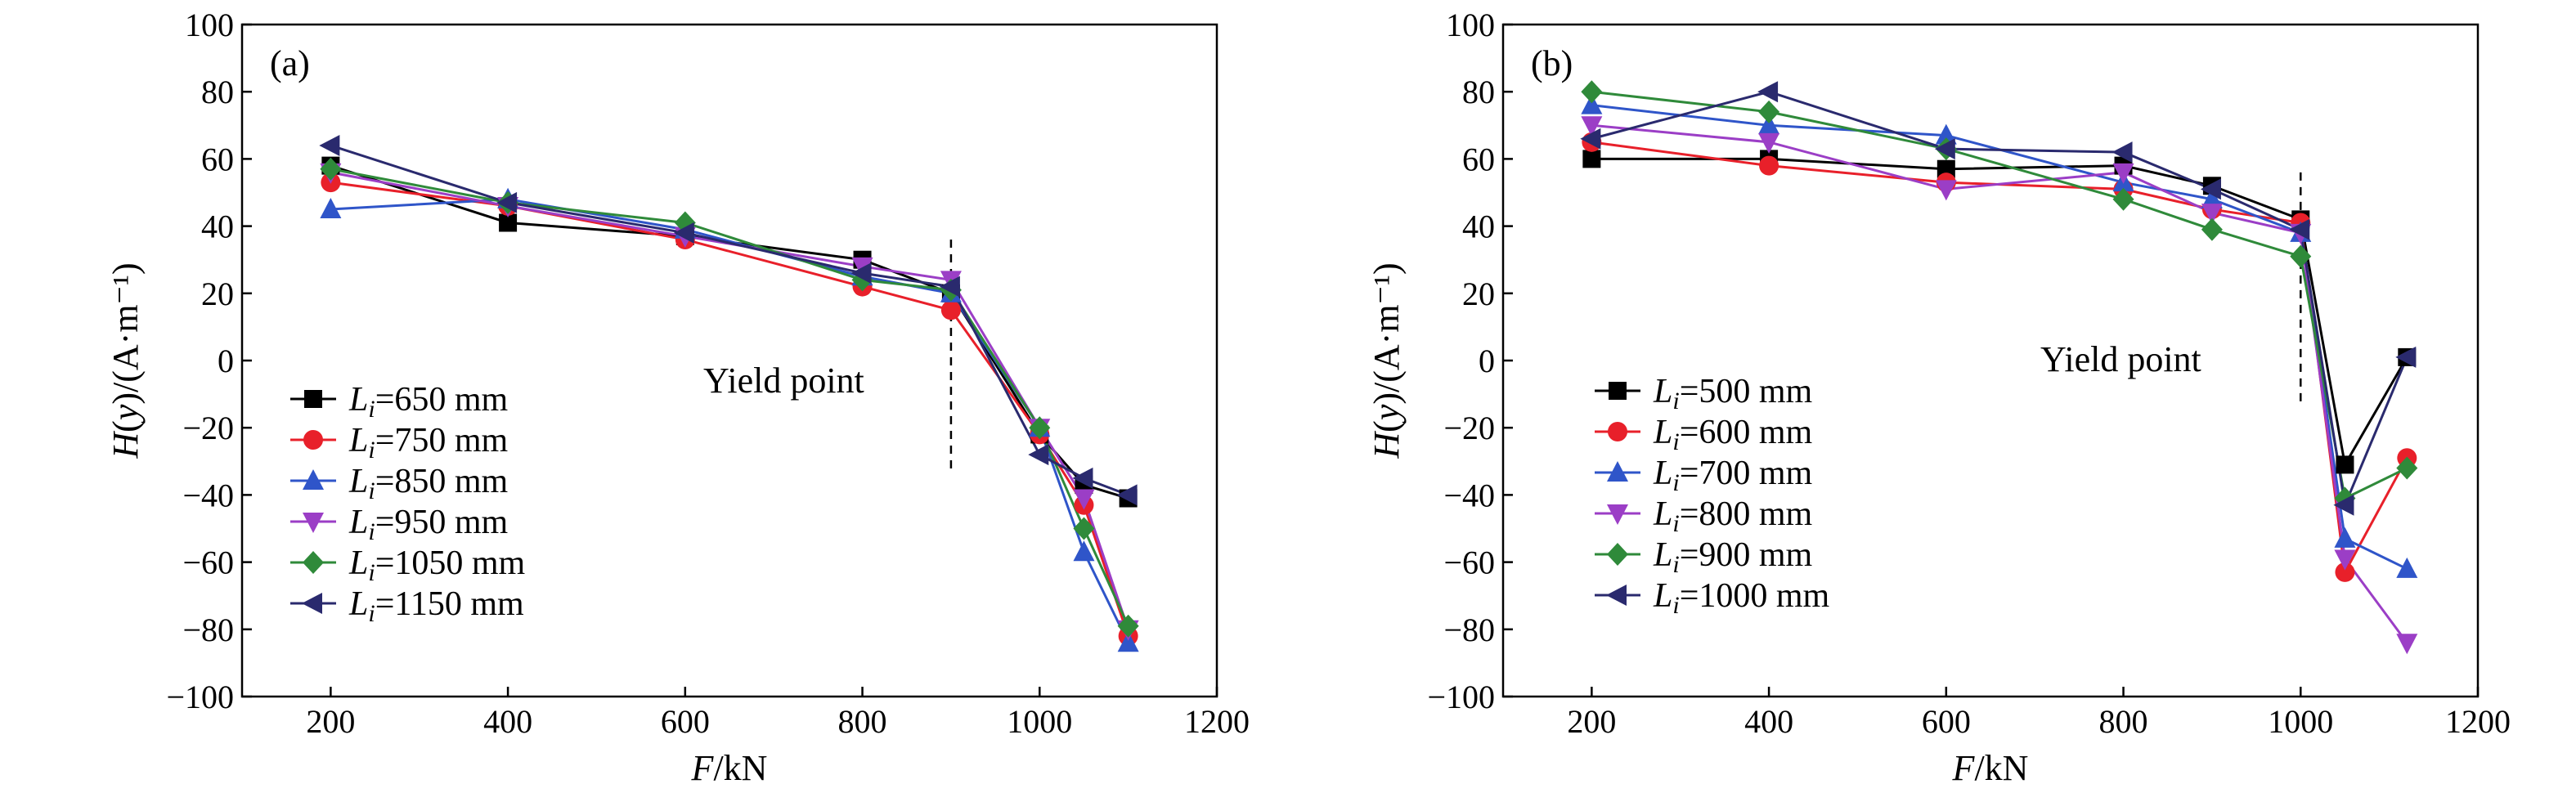  Describe the element at coordinates (1733, 475) in the screenshot. I see `legend-label: Li=700 mm` at that location.